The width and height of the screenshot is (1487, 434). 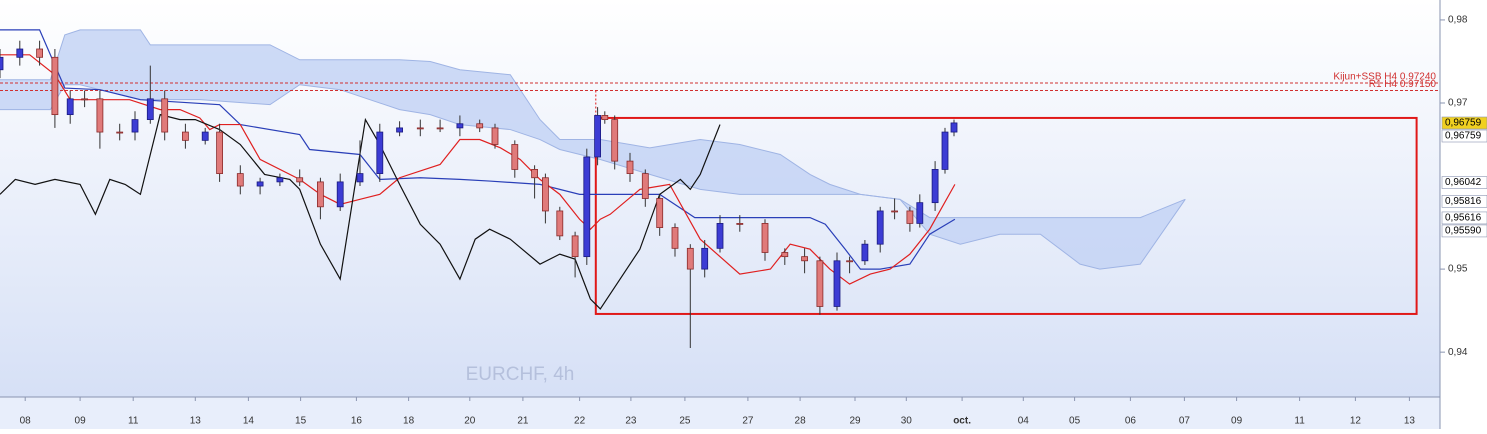 What do you see at coordinates (1458, 103) in the screenshot?
I see `y-tick-label: 0,97` at bounding box center [1458, 103].